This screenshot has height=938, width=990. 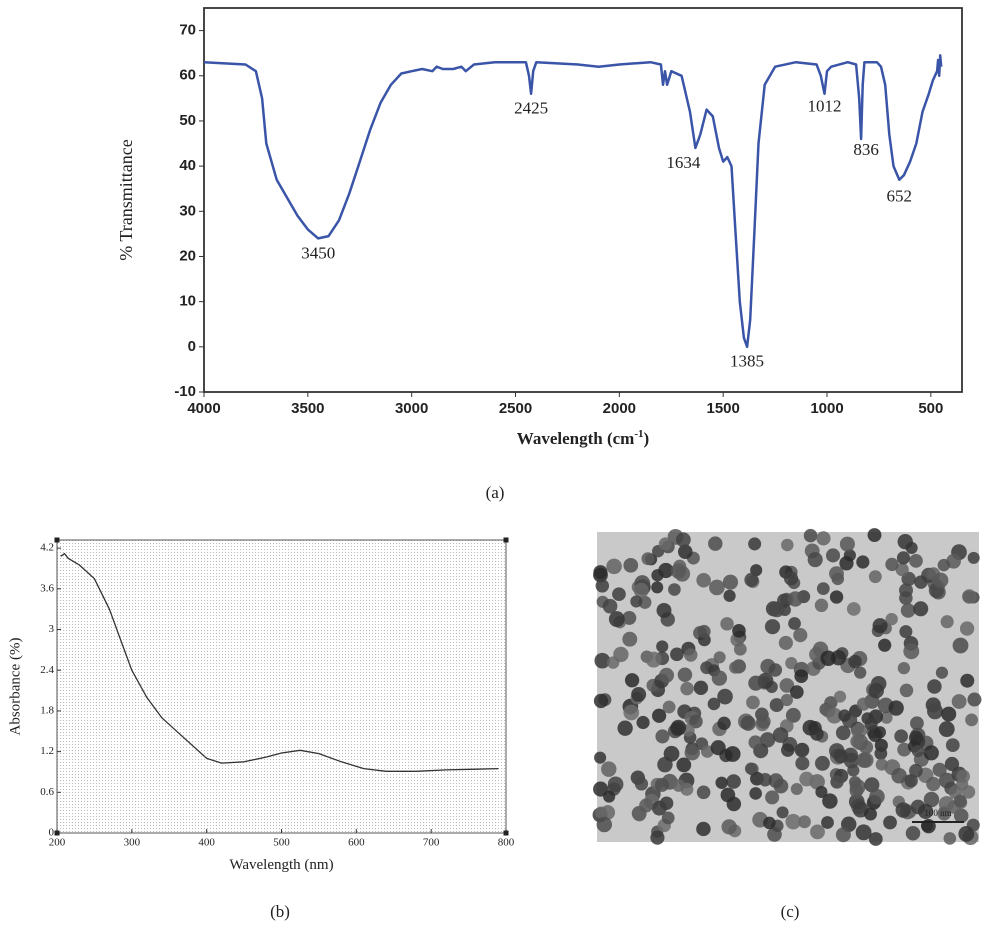 I want to click on y-tick-label: 60, so click(x=187, y=75).